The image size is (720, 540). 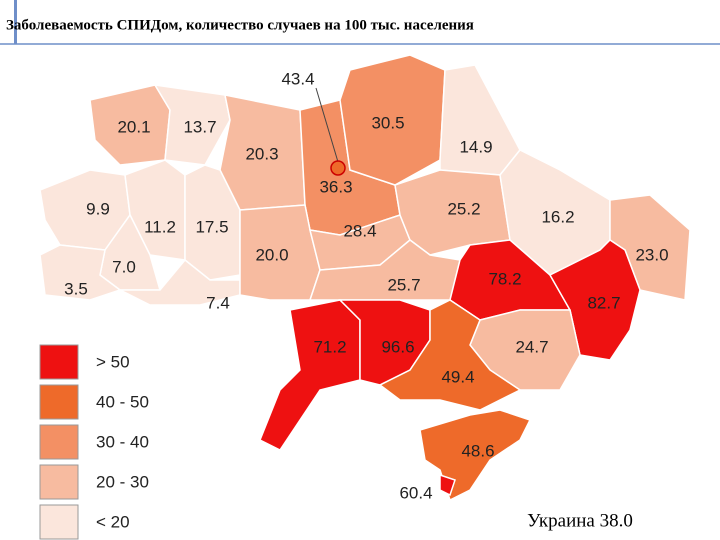 What do you see at coordinates (122, 481) in the screenshot?
I see `legend-label: 20 - 30` at bounding box center [122, 481].